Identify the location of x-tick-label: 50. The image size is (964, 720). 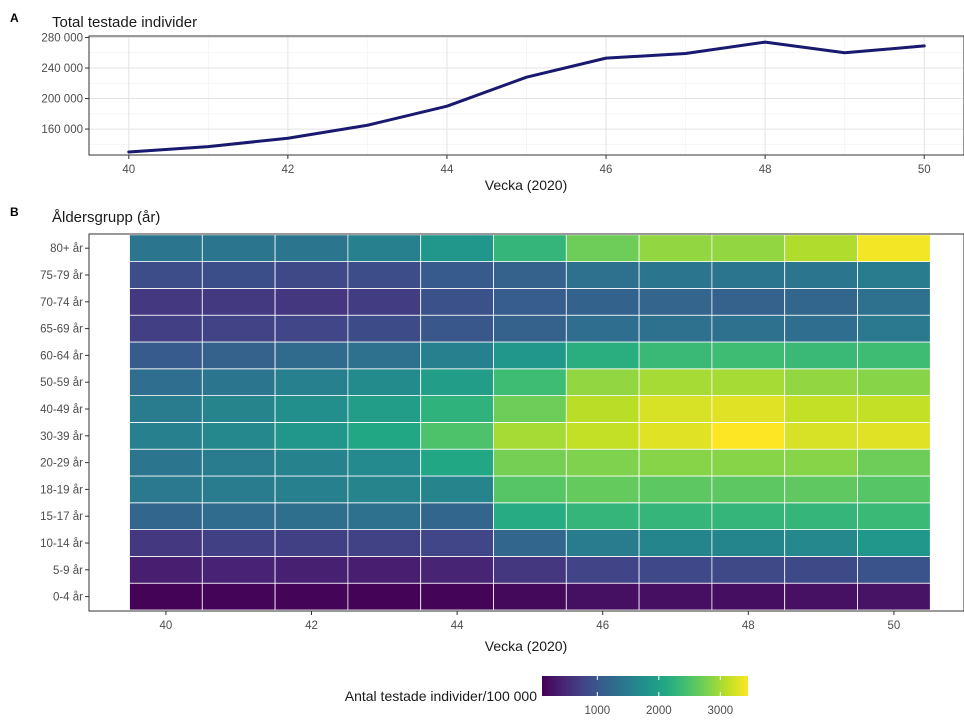
(894, 626).